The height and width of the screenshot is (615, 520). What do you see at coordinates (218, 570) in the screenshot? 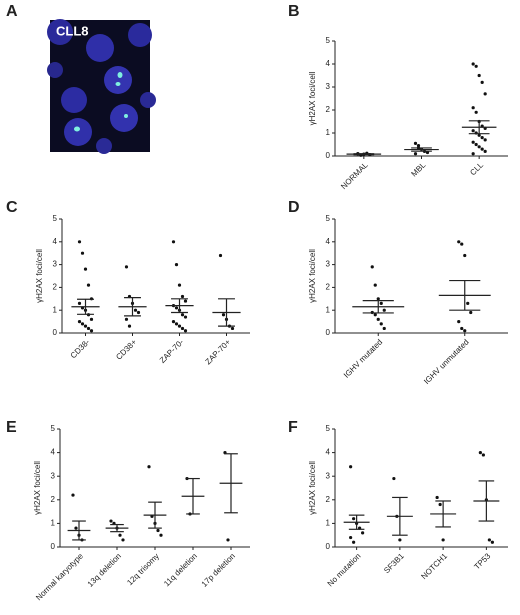
I see `x-tick-label: 17p deletion` at bounding box center [218, 570].